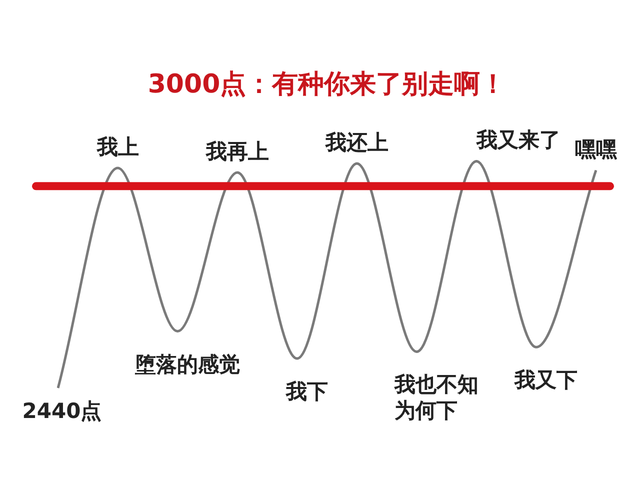  What do you see at coordinates (306, 392) in the screenshot?
I see `annotation: 我下` at bounding box center [306, 392].